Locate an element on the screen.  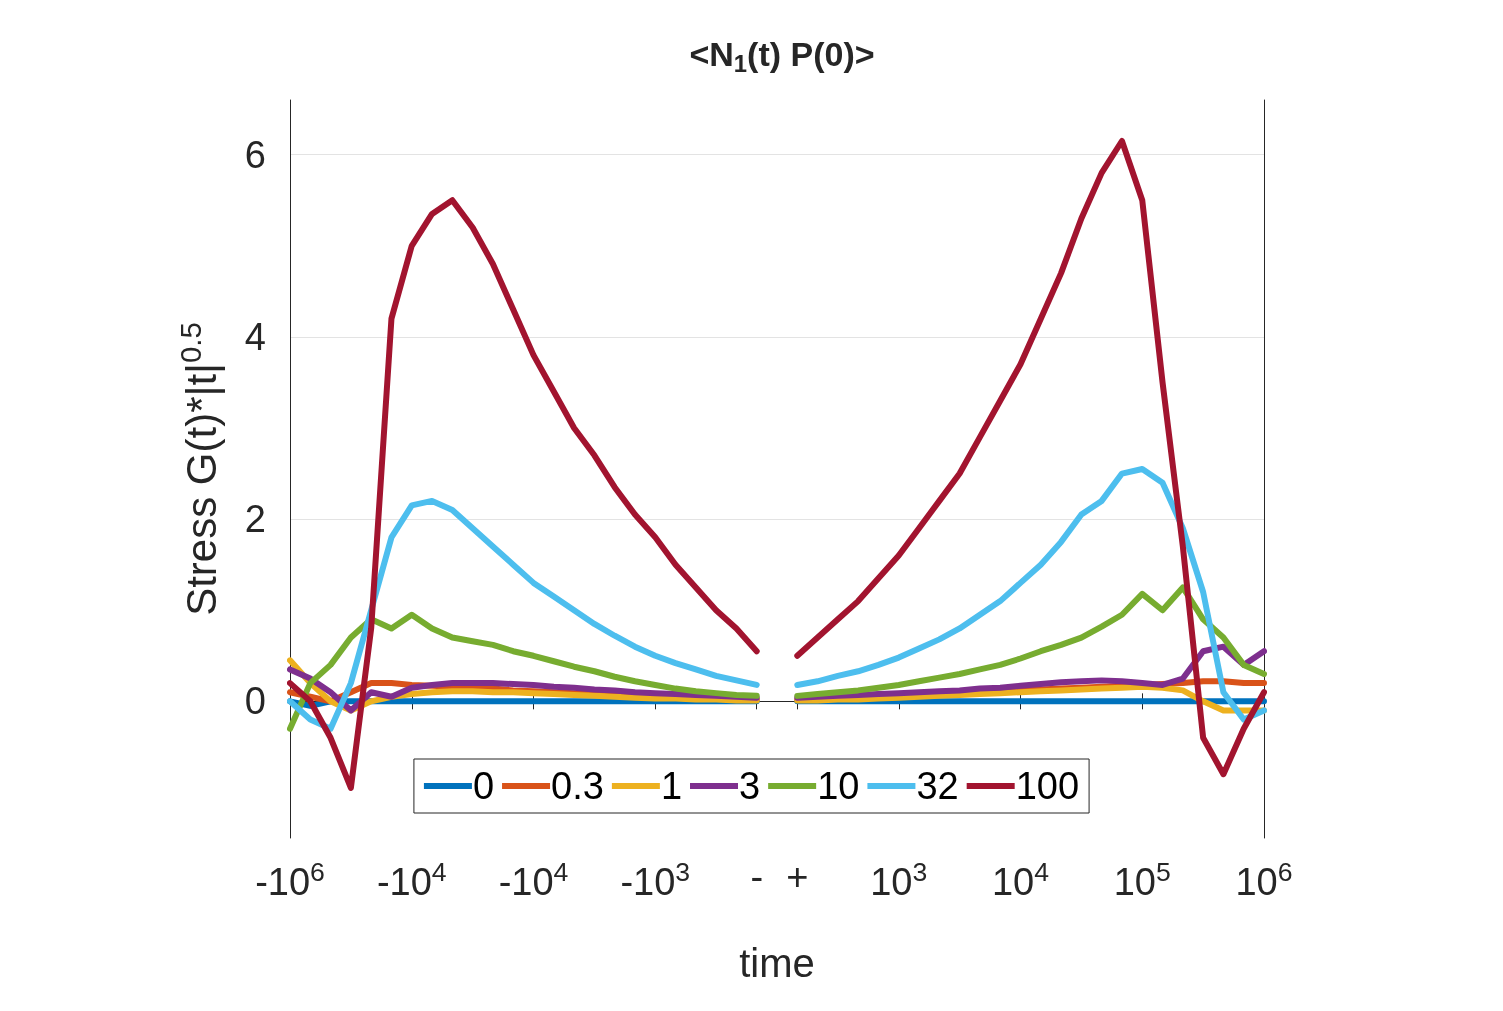
legend-label: 3 is located at coordinates (750, 786).